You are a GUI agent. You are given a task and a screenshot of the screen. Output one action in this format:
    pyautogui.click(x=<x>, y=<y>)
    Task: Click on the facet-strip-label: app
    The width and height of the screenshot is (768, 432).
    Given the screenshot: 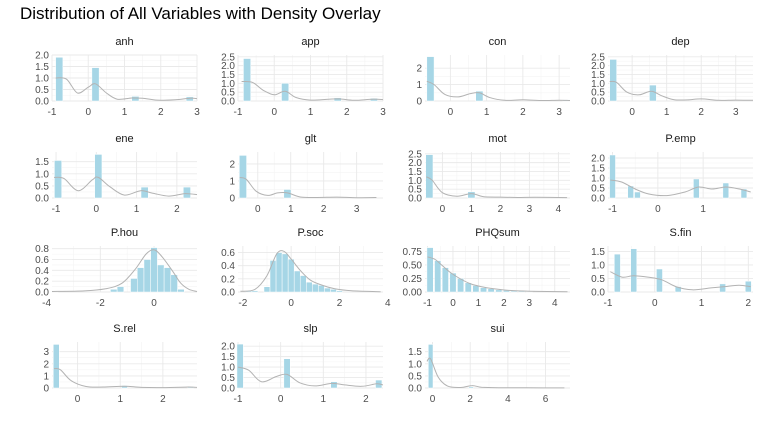 What is the action you would take?
    pyautogui.click(x=310, y=42)
    